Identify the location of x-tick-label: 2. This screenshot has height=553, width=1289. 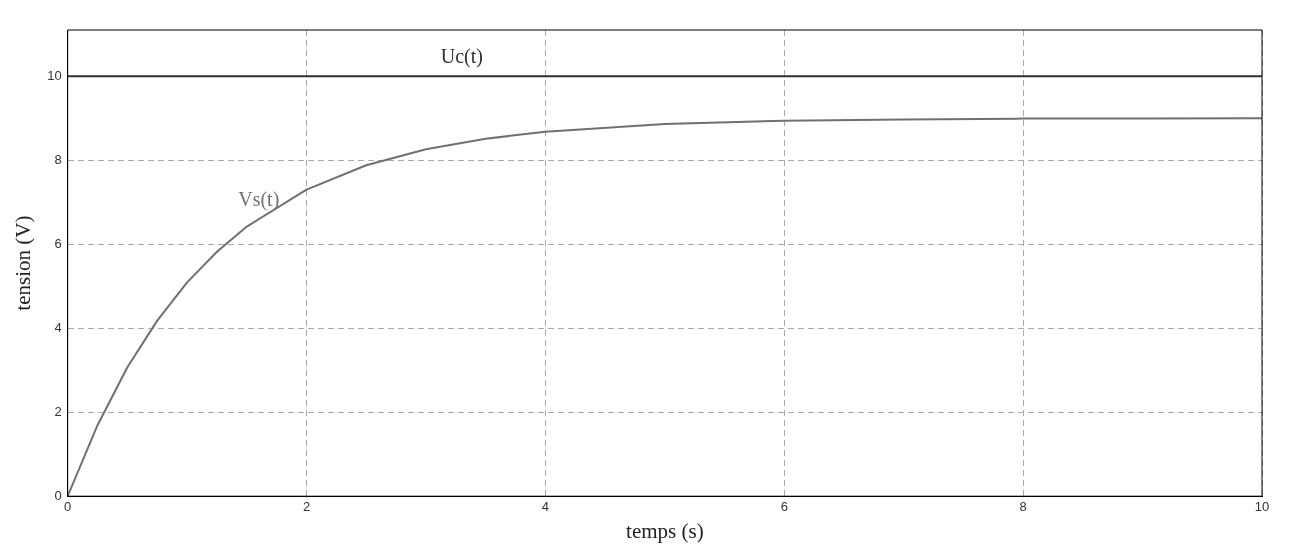
(306, 506).